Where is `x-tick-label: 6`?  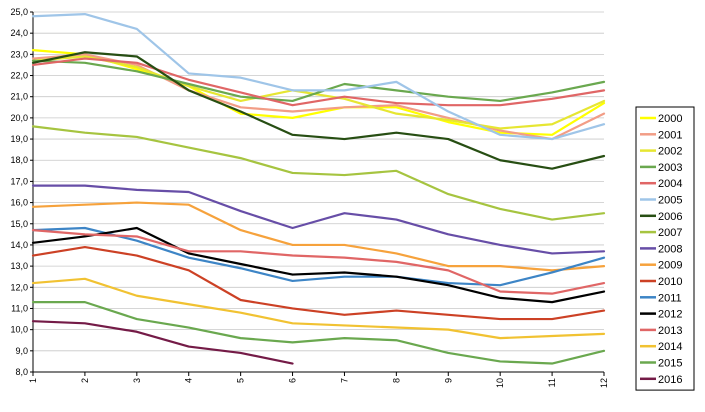 x-tick-label: 6 is located at coordinates (293, 380).